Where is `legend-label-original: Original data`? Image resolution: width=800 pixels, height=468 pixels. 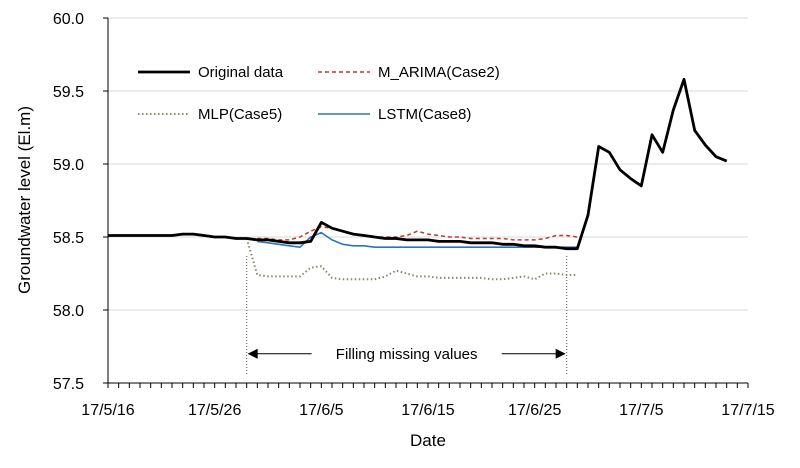
legend-label-original: Original data is located at coordinates (241, 72).